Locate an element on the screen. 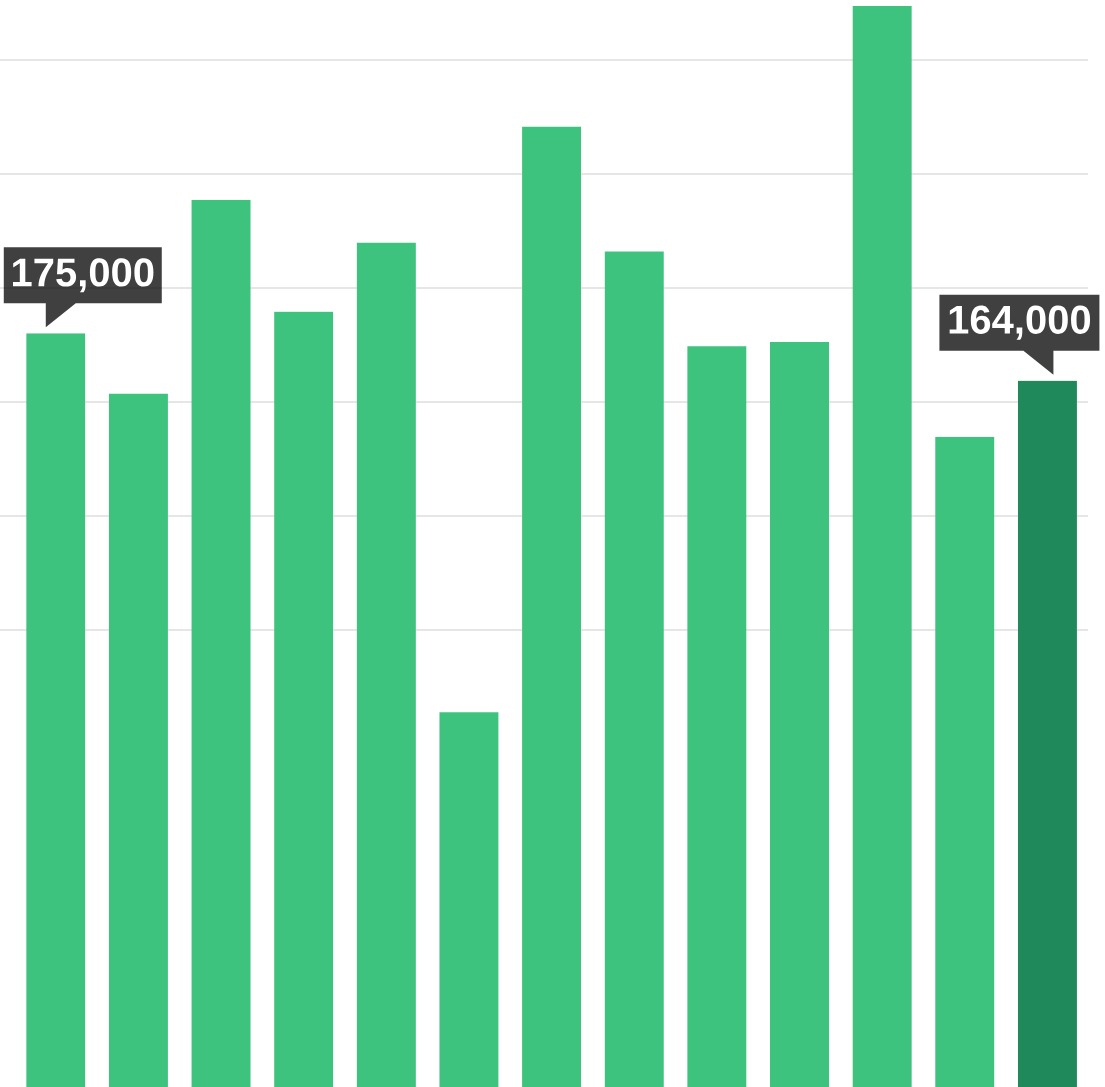  data-label: 164,000 is located at coordinates (1020, 322).